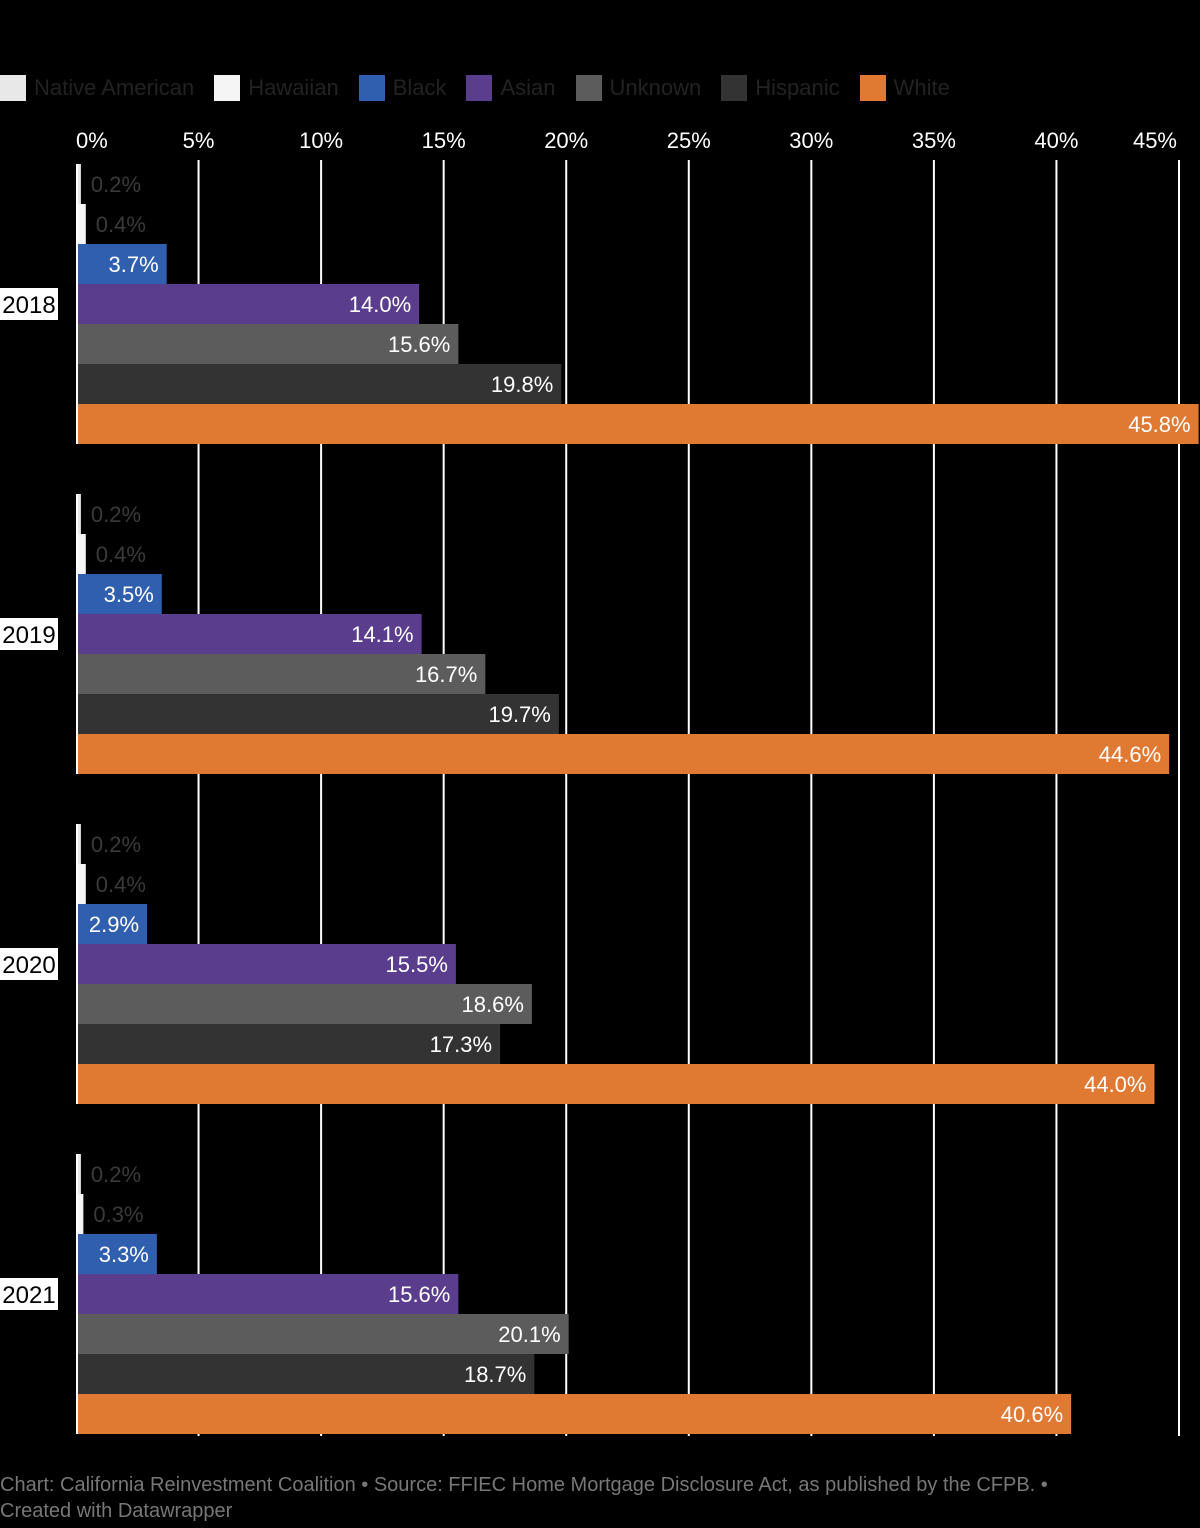 The image size is (1200, 1528). Describe the element at coordinates (1056, 140) in the screenshot. I see `x-tick-label: 40%` at that location.